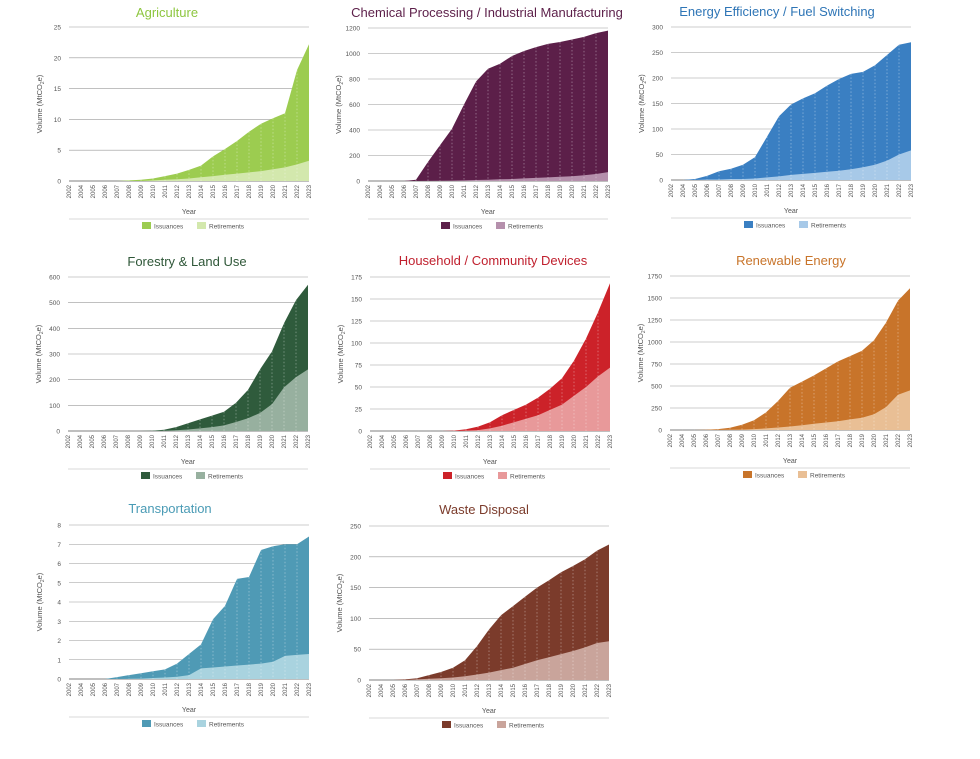 Image resolution: width=980 pixels, height=759 pixels. I want to click on y-tick-label: 125, so click(356, 322).